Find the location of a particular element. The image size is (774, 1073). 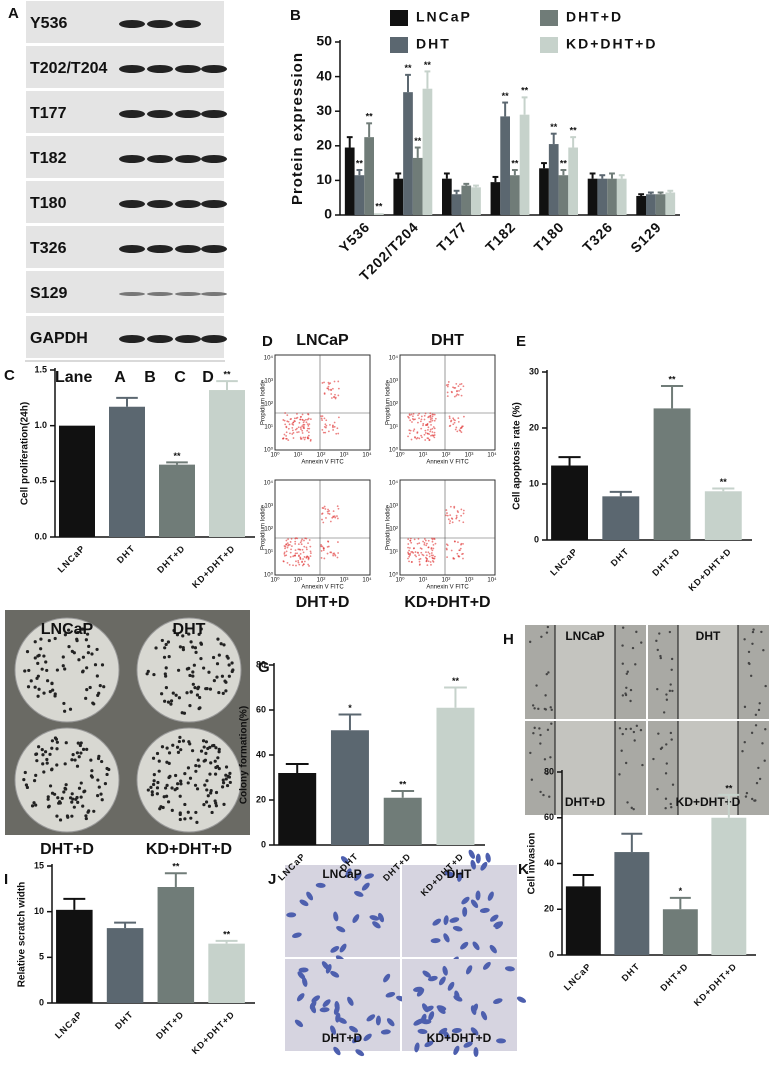

group-label: DHT+D is located at coordinates (67, 849).